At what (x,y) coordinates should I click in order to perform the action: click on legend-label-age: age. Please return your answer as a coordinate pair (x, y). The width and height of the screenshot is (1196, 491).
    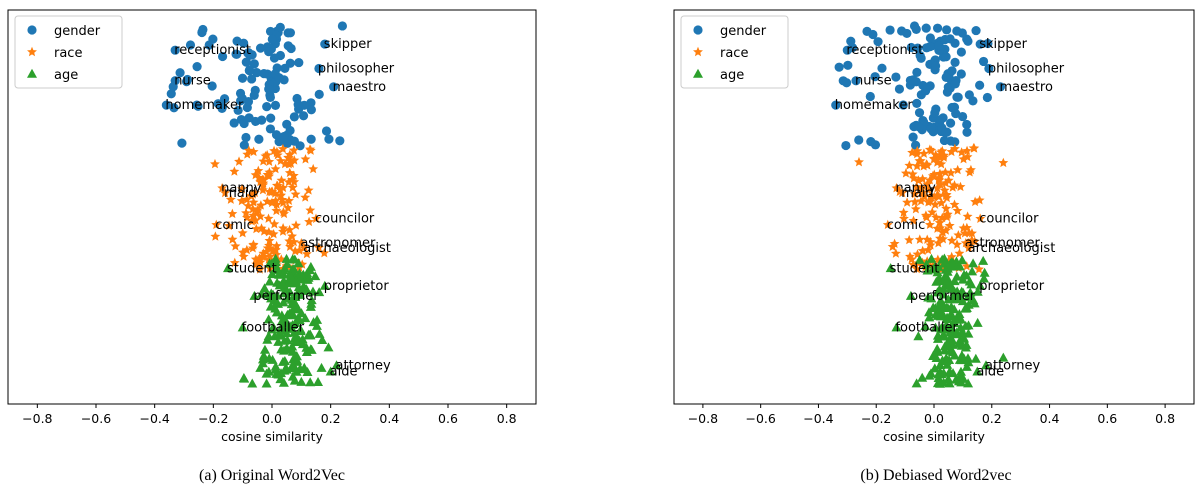
    Looking at the image, I should click on (66, 75).